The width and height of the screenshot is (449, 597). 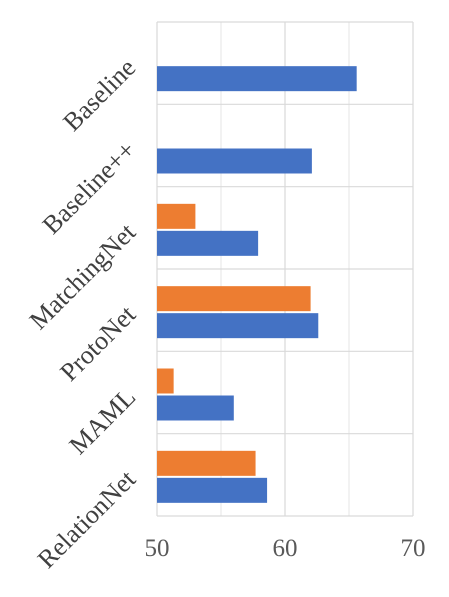 What do you see at coordinates (165, 381) in the screenshot?
I see `bar-orange-maml` at bounding box center [165, 381].